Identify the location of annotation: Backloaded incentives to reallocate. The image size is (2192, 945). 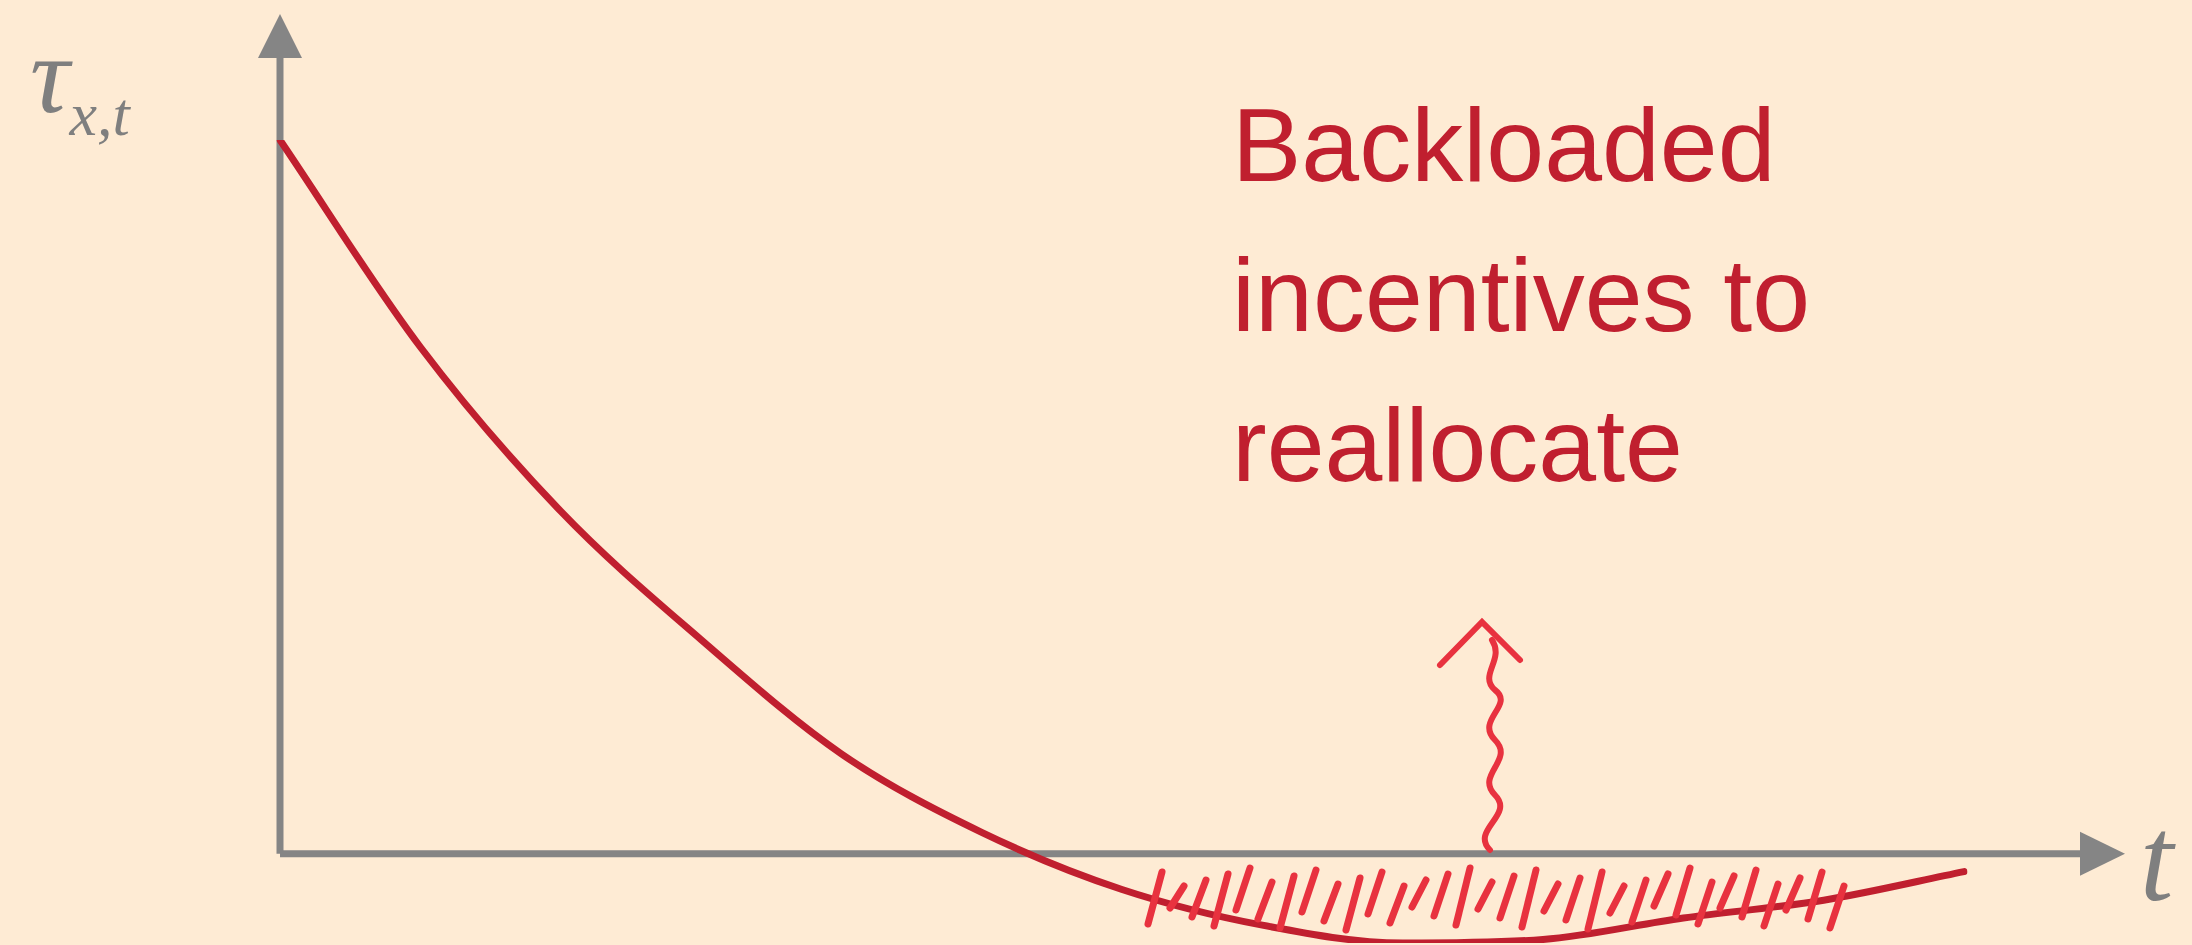
(1522, 295).